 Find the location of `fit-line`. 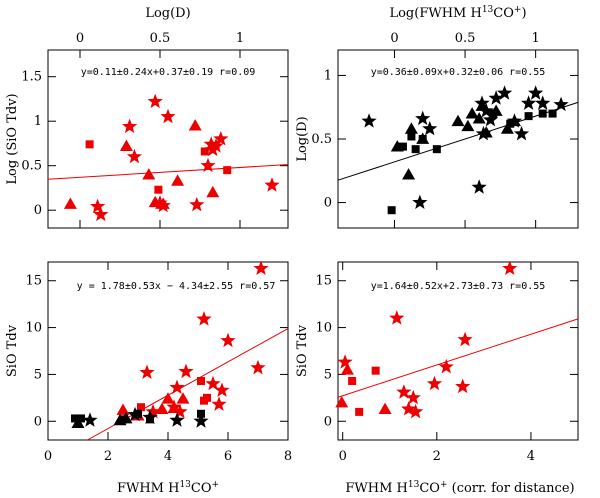

fit-line is located at coordinates (458, 141).